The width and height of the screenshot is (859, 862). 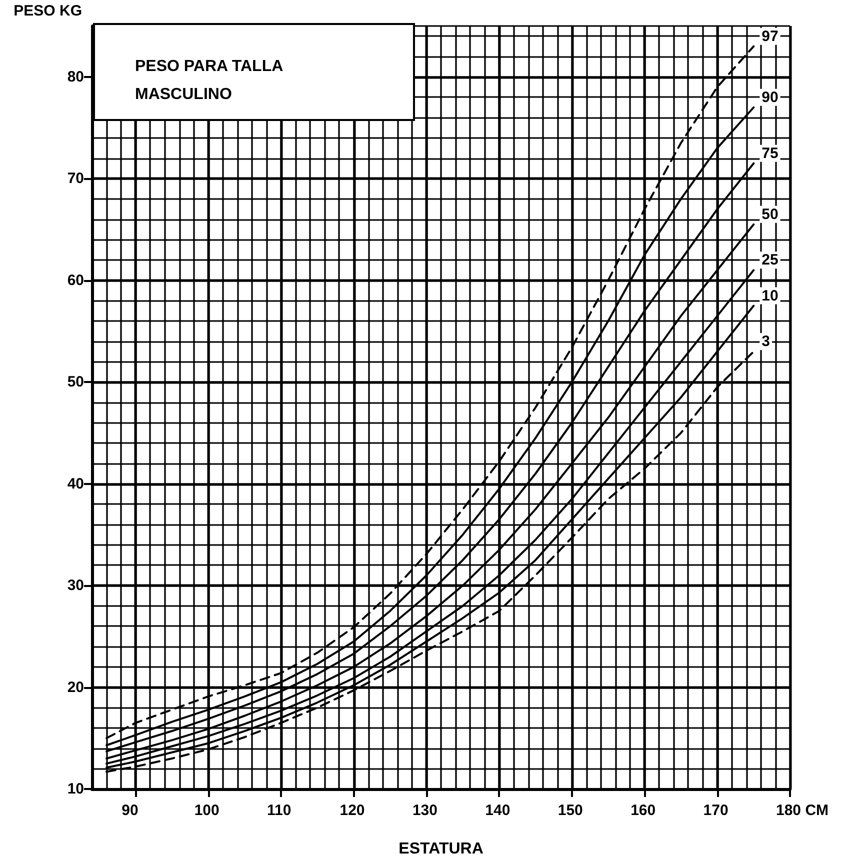 What do you see at coordinates (75, 789) in the screenshot?
I see `y-tick-label: 10` at bounding box center [75, 789].